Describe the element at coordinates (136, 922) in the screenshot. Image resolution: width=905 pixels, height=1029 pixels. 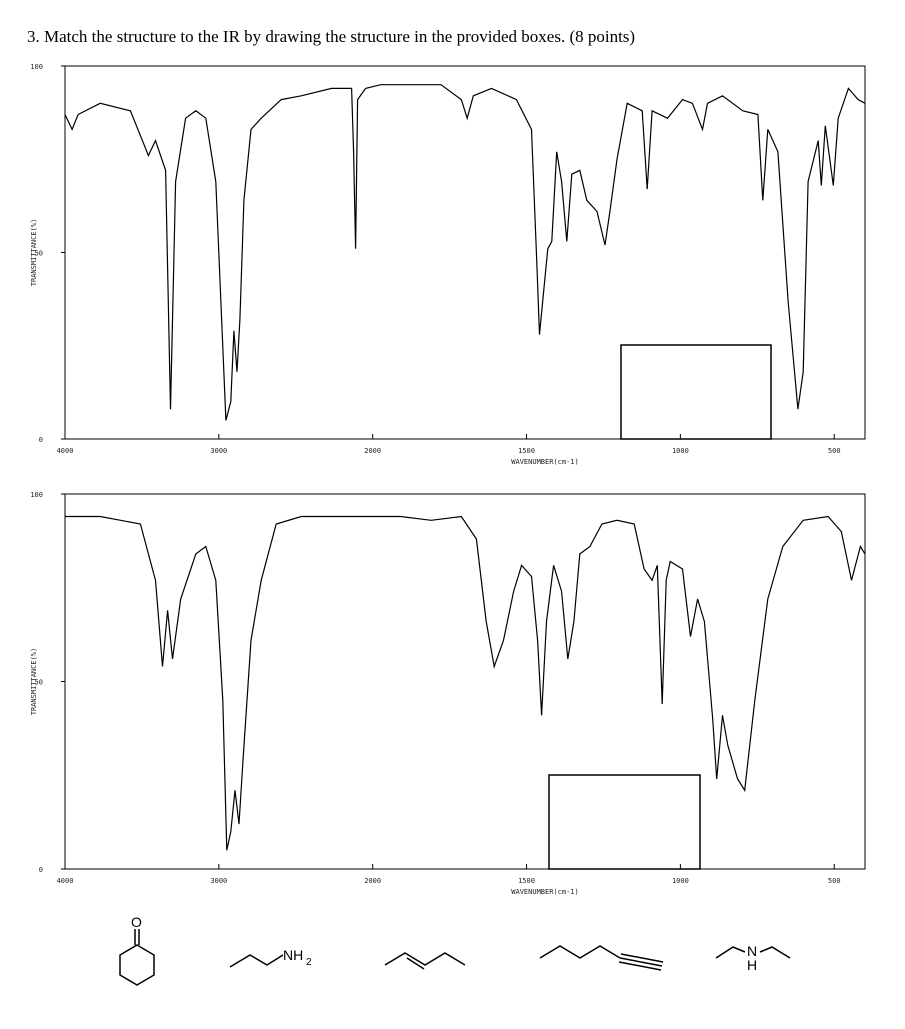
I see `atom-label: O` at that location.